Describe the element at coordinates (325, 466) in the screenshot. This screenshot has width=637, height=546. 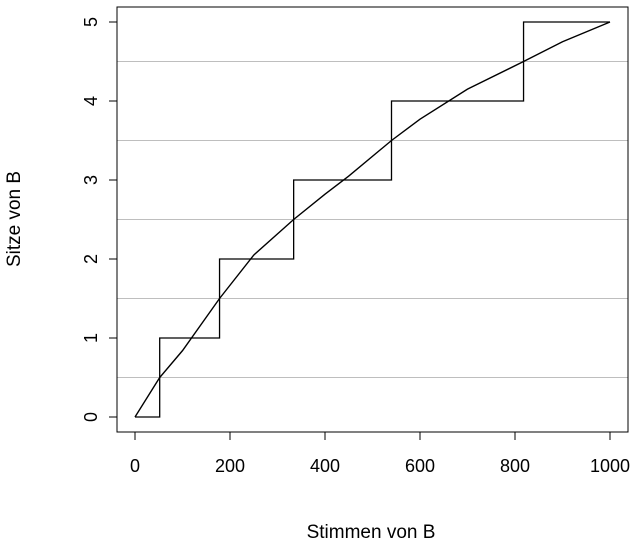
I see `x-tick-label: 400` at that location.